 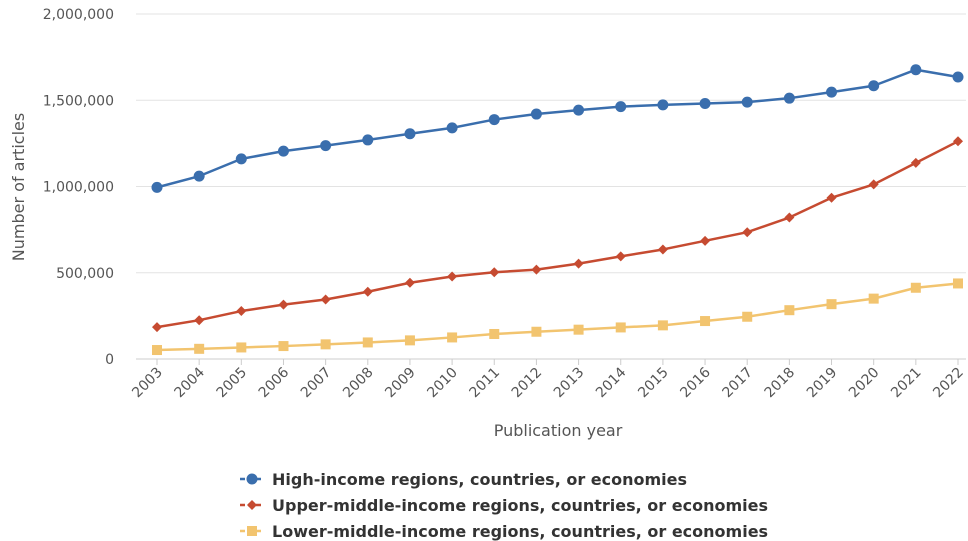 I want to click on x-tick-label: 2008, so click(x=358, y=383).